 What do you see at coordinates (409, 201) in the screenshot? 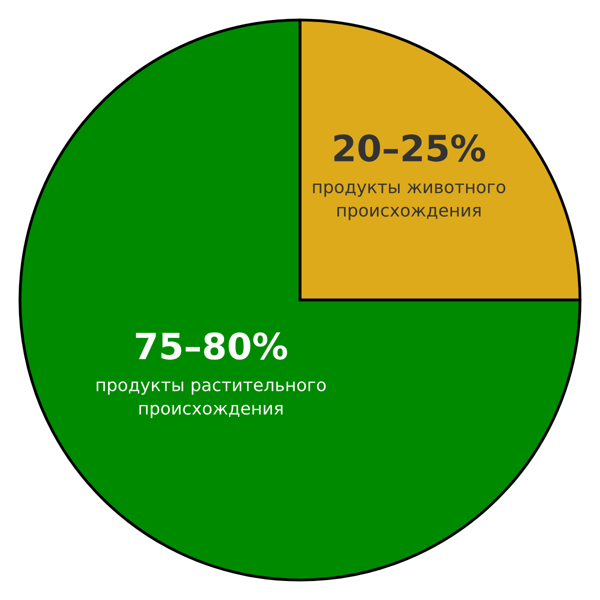
I see `slice-label: продукты животного происхождения` at bounding box center [409, 201].